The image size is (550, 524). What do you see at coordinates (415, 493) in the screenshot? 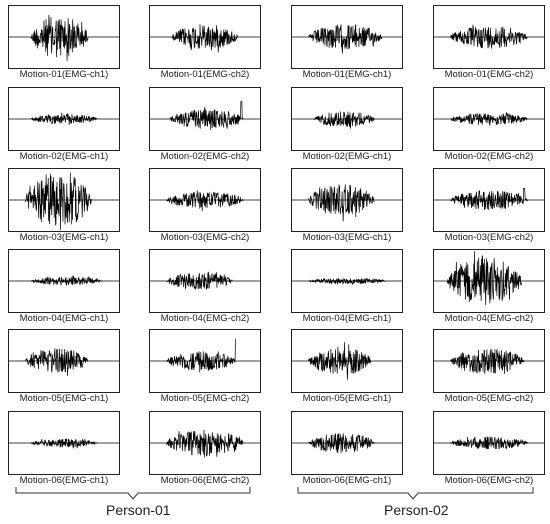
I see `person-02-bracket` at bounding box center [415, 493].